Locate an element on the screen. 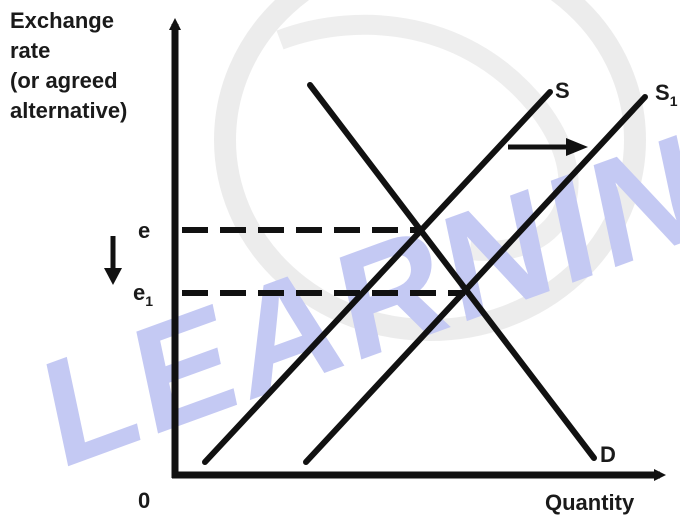 The height and width of the screenshot is (517, 680). equilibrium-e1-label: e1 is located at coordinates (143, 294).